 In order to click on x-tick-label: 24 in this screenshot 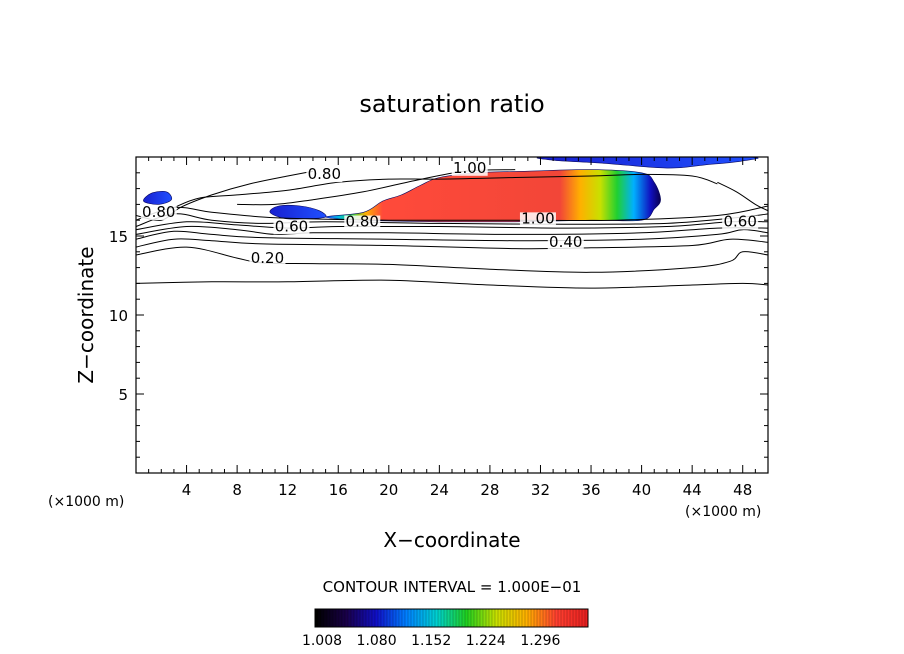, I will do `click(439, 490)`.